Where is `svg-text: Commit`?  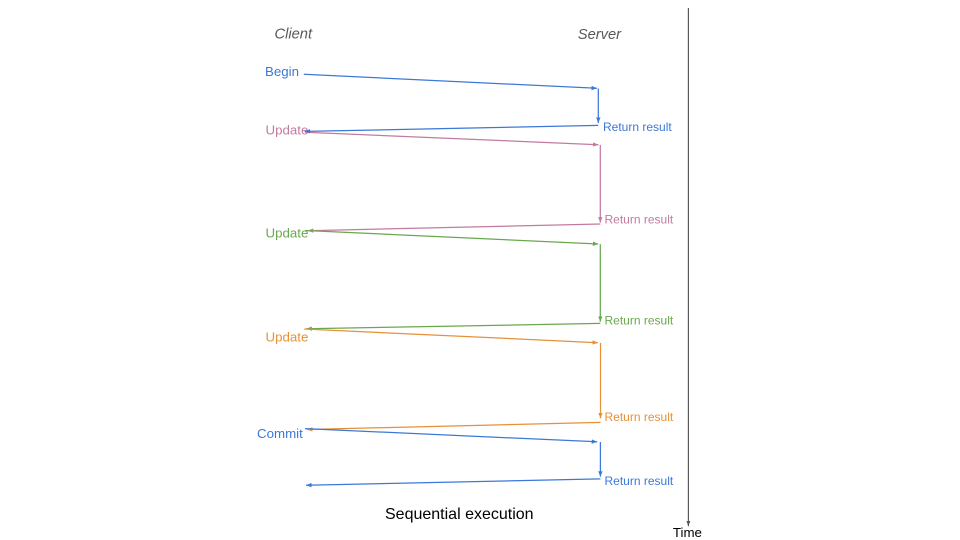
svg-text: Commit is located at coordinates (280, 433).